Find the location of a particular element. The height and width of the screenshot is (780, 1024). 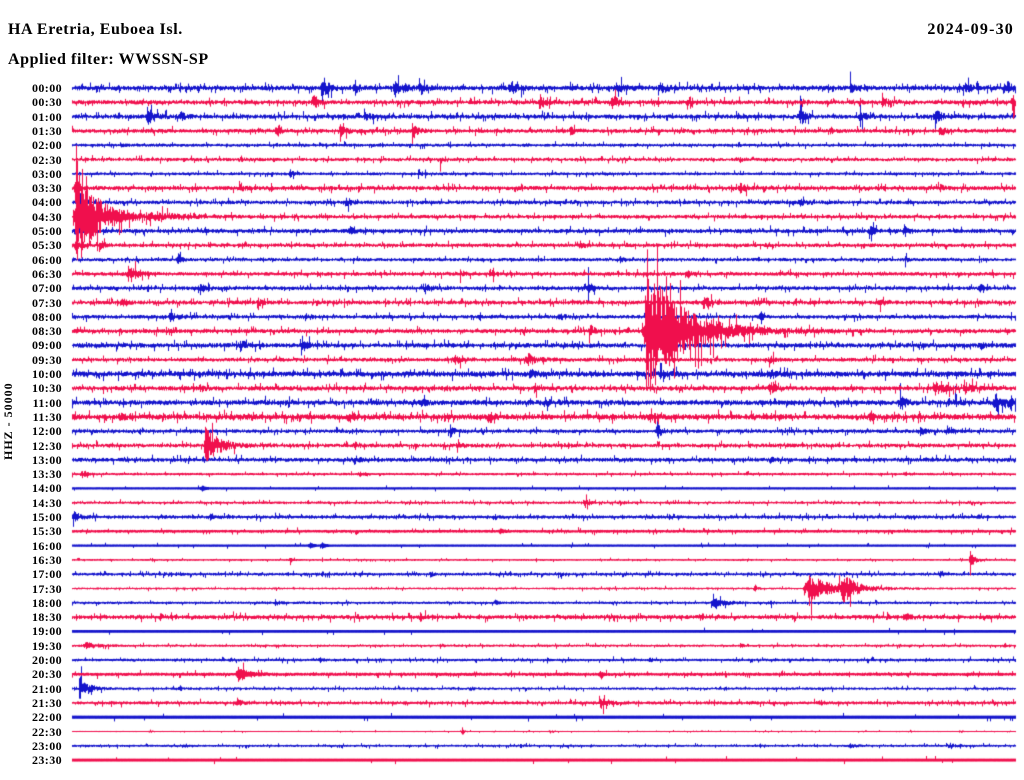

time-label-17:30: 17:30 is located at coordinates (47, 588).